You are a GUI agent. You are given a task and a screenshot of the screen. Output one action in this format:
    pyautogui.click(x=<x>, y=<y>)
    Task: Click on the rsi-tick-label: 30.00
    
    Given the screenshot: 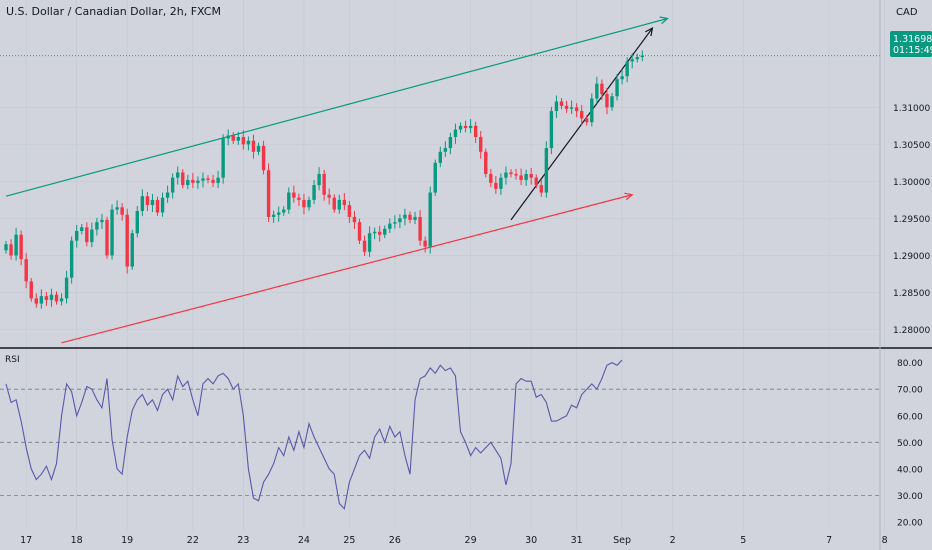 What is the action you would take?
    pyautogui.click(x=910, y=497)
    